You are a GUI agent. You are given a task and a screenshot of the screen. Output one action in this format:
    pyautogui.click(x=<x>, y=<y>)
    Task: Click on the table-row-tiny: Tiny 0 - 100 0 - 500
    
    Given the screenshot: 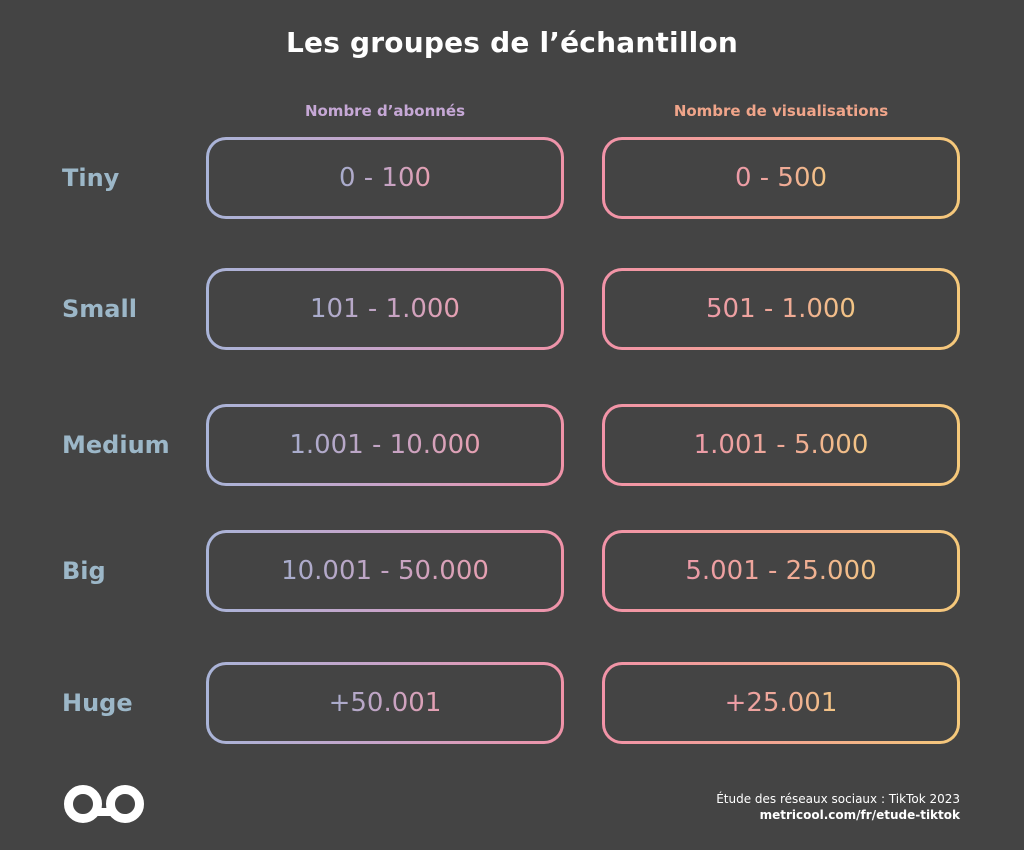 What is the action you would take?
    pyautogui.click(x=512, y=178)
    